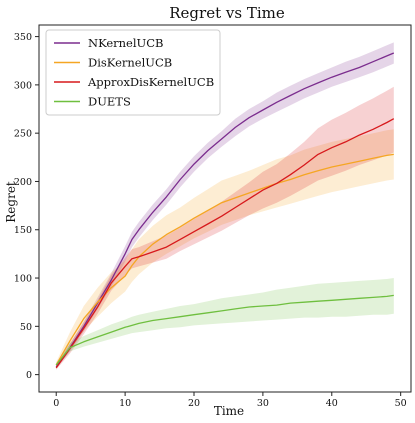  I want to click on x-axis-ticks: 0 10 20 30 40 50, so click(230, 400).